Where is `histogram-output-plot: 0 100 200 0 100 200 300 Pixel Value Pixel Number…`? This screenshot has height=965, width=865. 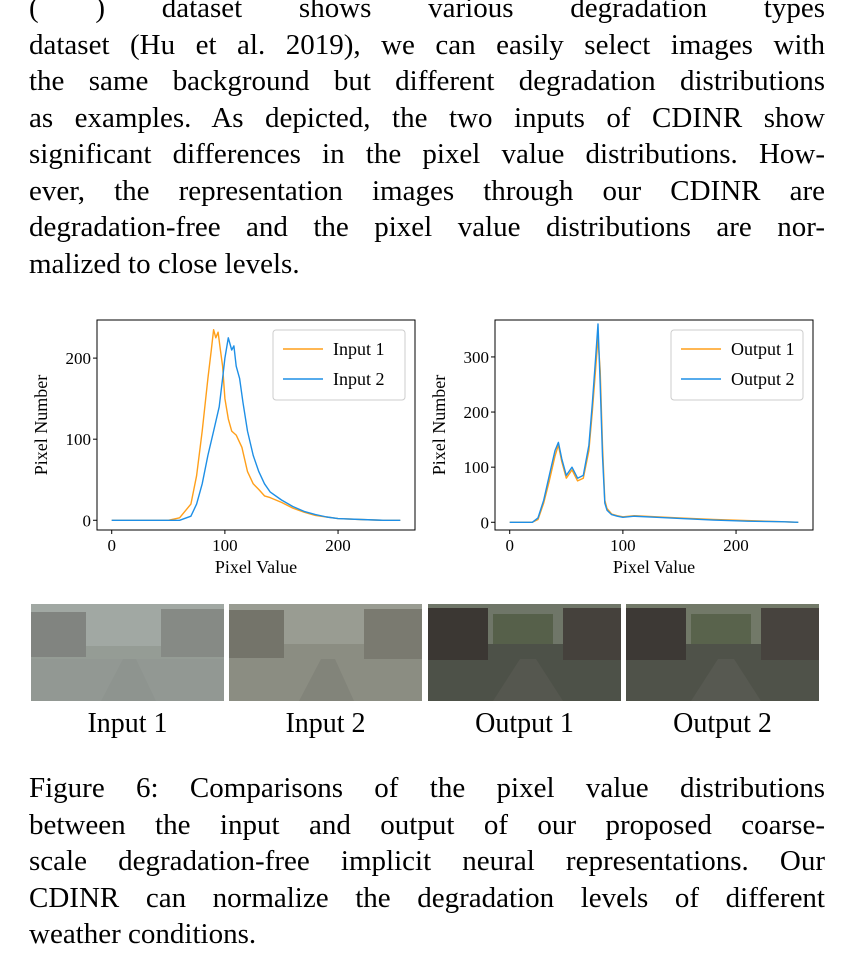 histogram-output-plot: 0 100 200 0 100 200 300 Pixel Value Pixel Number… is located at coordinates (625, 445).